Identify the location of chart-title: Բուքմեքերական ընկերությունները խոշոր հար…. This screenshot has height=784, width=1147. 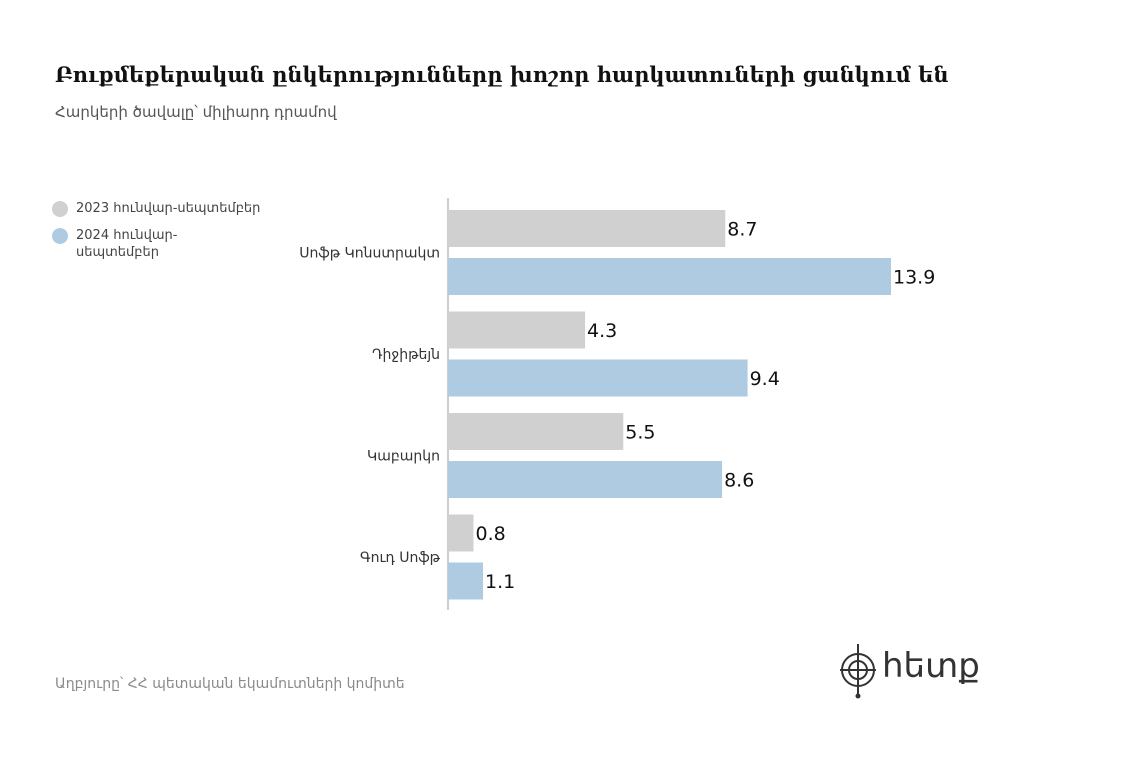
(502, 74).